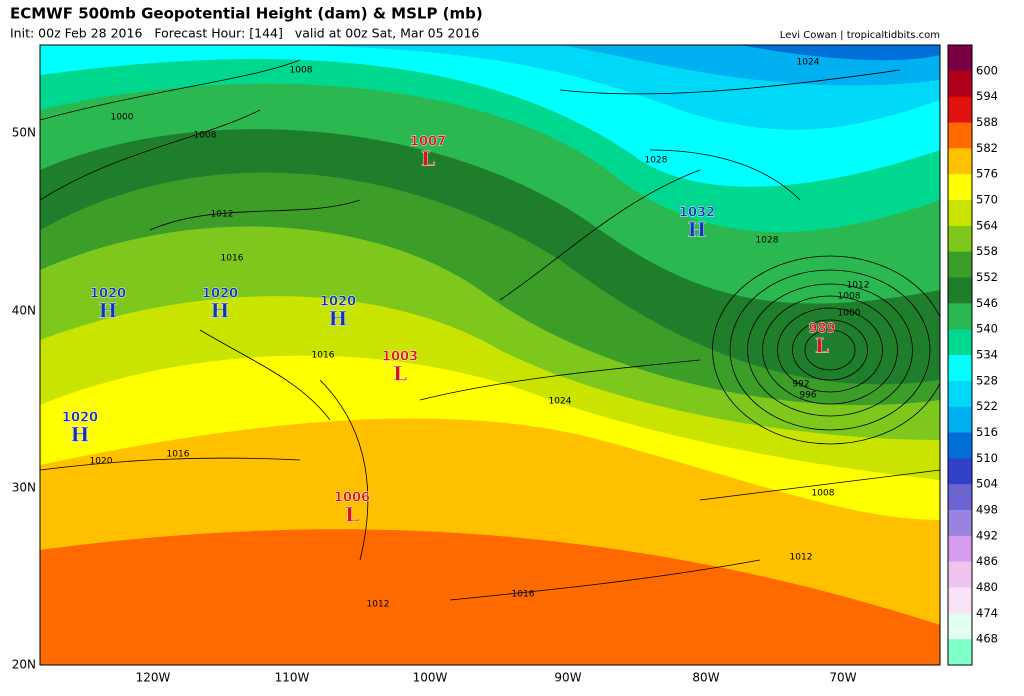 The width and height of the screenshot is (1024, 696). I want to click on isobar-label: 992, so click(800, 385).